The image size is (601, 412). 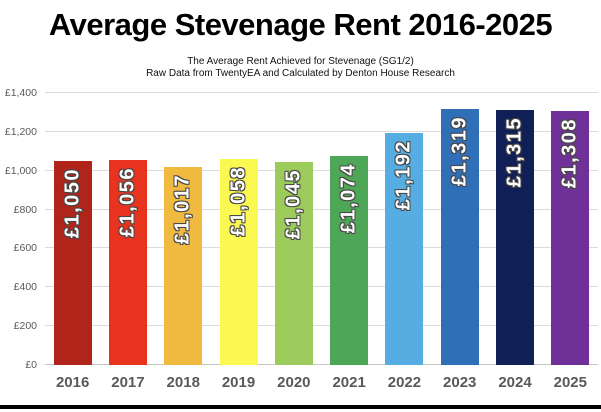 I want to click on y-axis-tick-label: £400, so click(x=25, y=287).